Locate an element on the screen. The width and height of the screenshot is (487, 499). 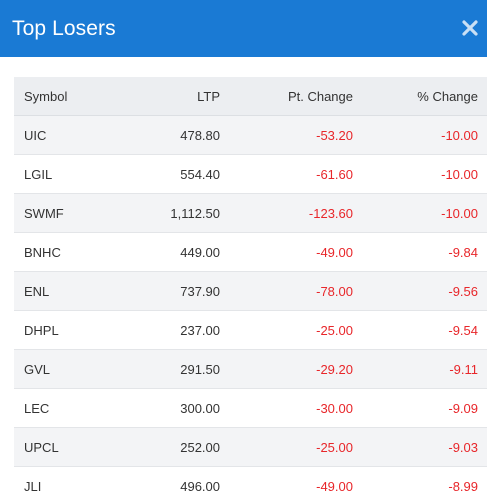
cell-symbol: UPCL is located at coordinates (69, 447).